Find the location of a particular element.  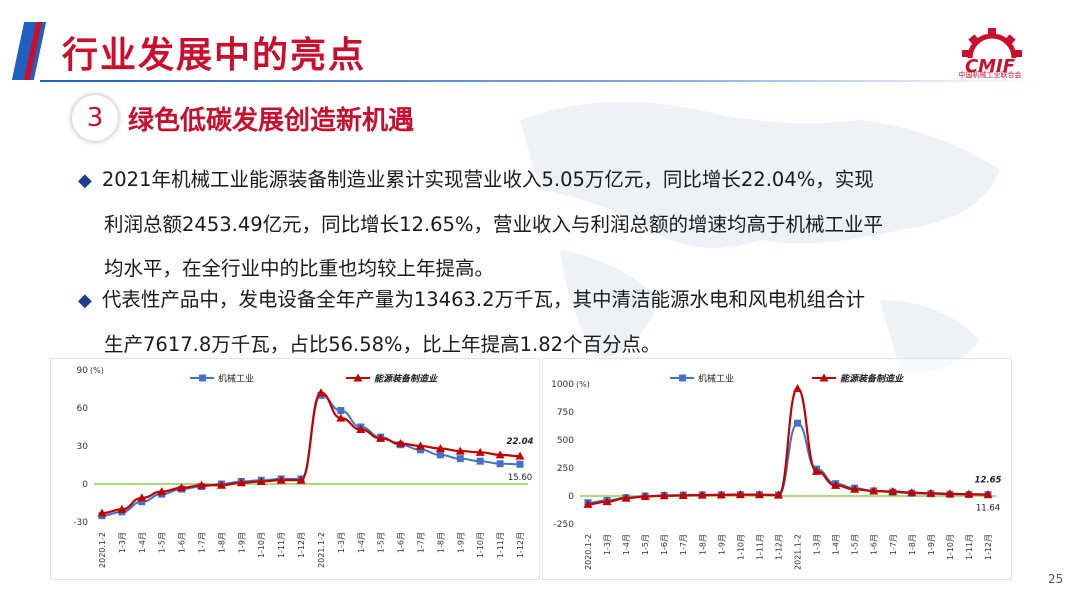

legend-marker-triangle is located at coordinates (824, 377).